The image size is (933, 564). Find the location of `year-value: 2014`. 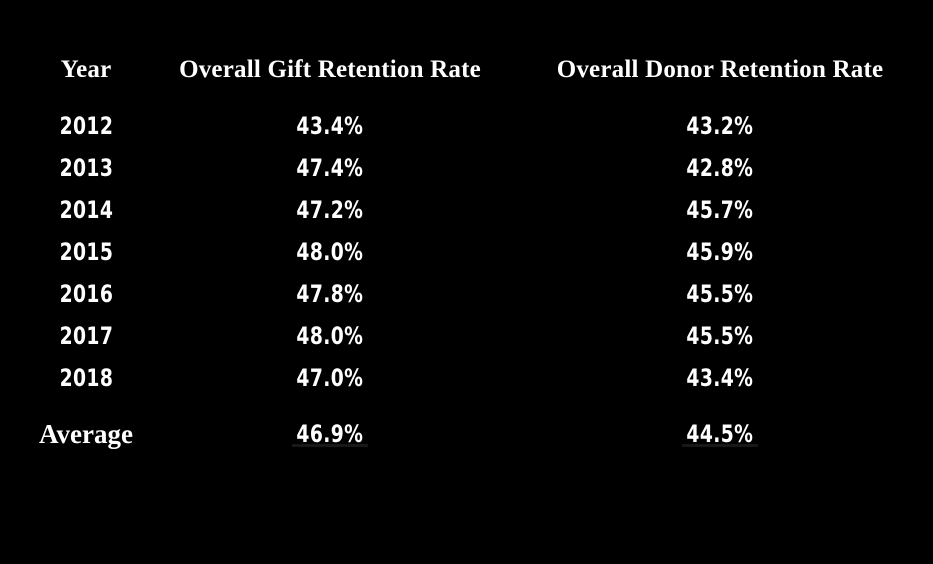

year-value: 2014 is located at coordinates (86, 210).